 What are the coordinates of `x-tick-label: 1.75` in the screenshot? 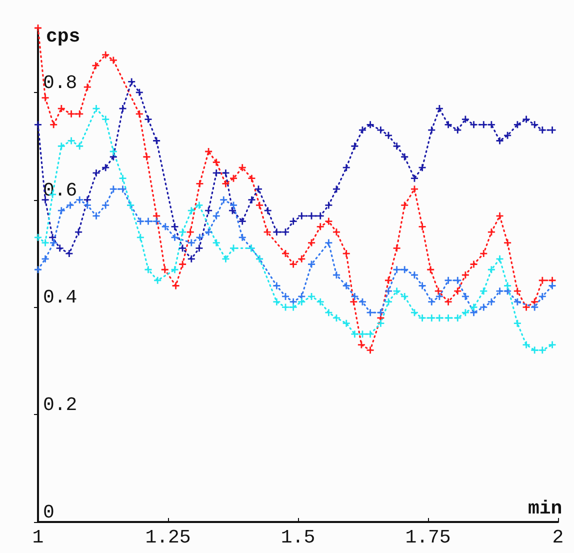 It's located at (428, 537).